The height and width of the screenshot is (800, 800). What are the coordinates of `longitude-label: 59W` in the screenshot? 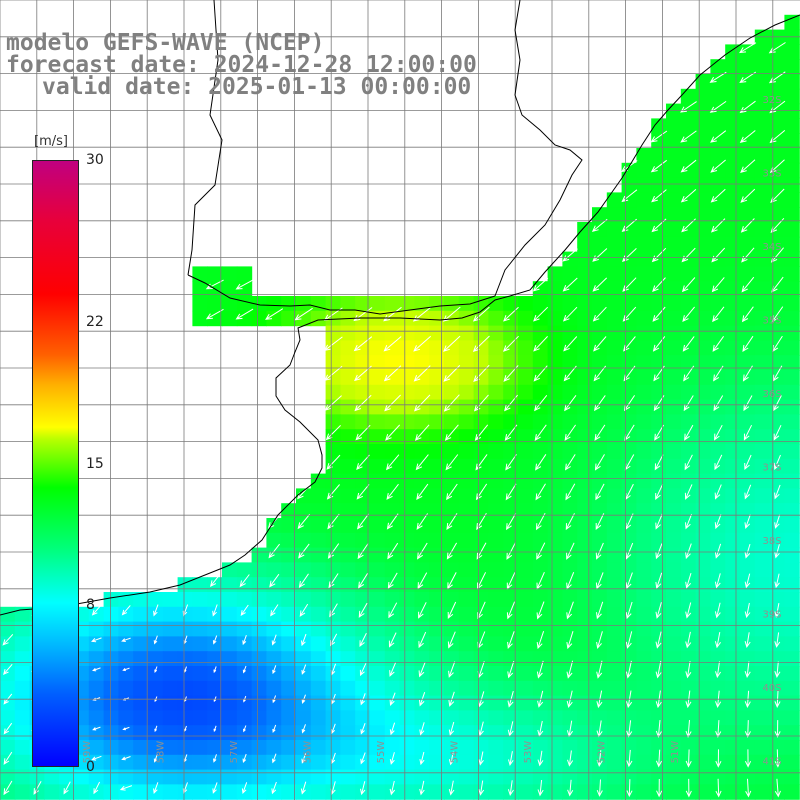 It's located at (87, 752).